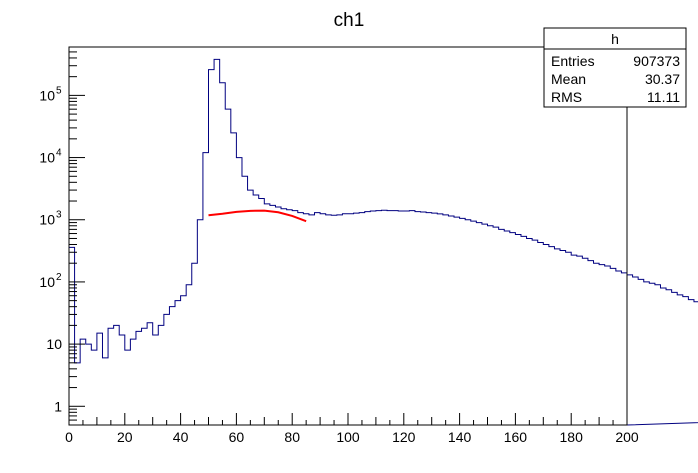 Image resolution: width=698 pixels, height=473 pixels. I want to click on y-tick-exponent: 2, so click(59, 277).